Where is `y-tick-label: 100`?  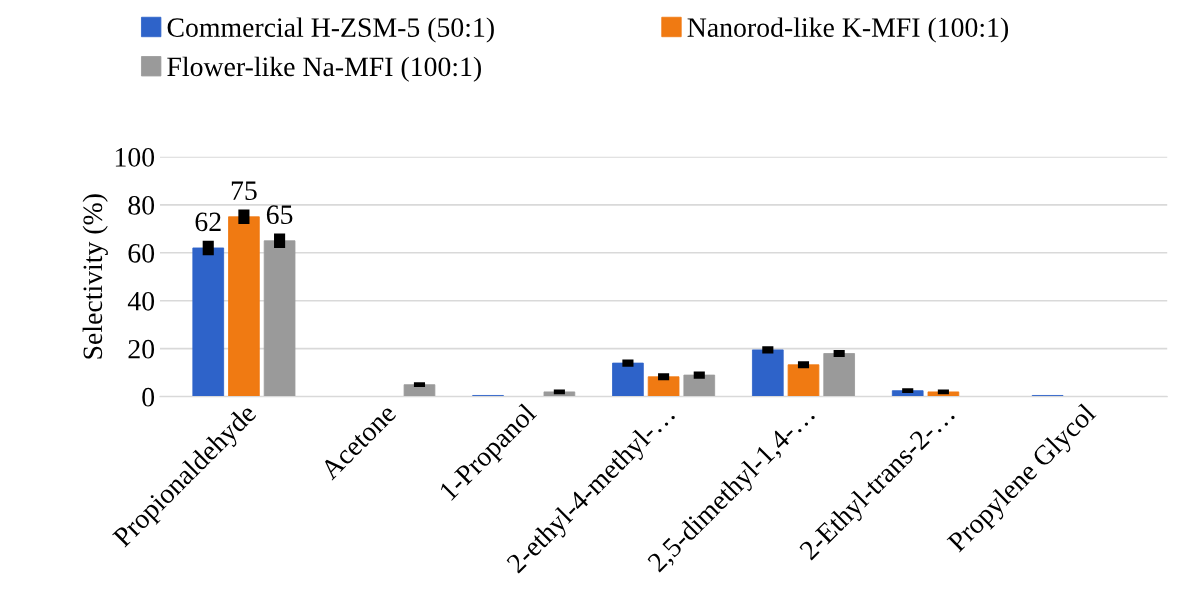 y-tick-label: 100 is located at coordinates (135, 157).